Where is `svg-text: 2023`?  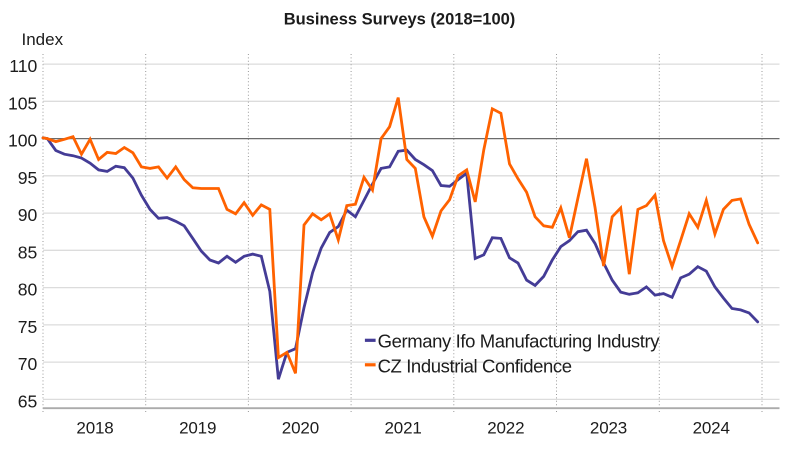 svg-text: 2023 is located at coordinates (608, 428).